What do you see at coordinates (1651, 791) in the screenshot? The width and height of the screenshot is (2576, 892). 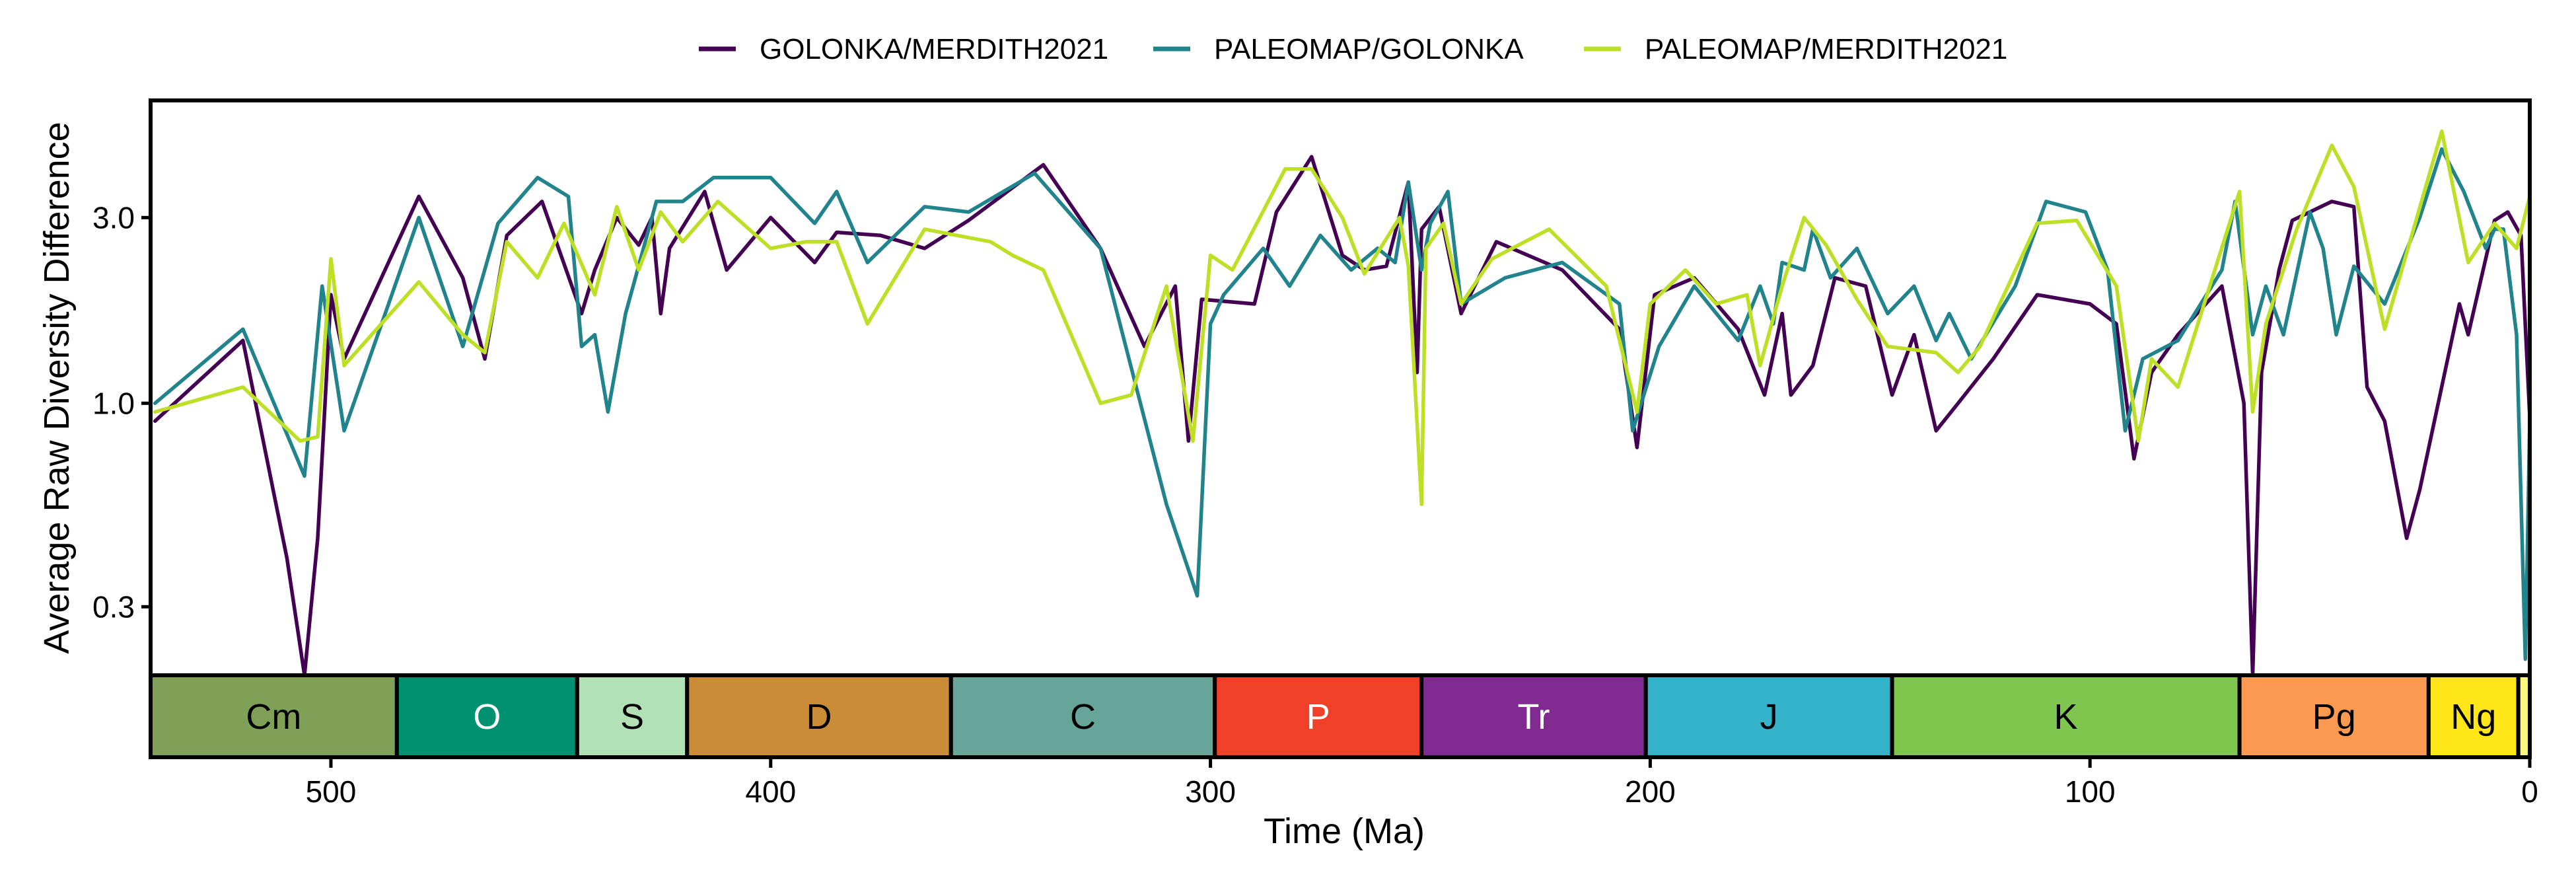 I see `x-tick-label: 200` at bounding box center [1651, 791].